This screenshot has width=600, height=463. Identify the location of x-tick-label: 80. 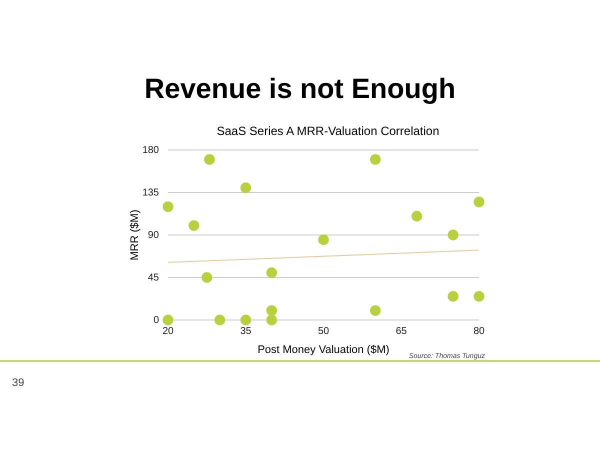
(479, 332).